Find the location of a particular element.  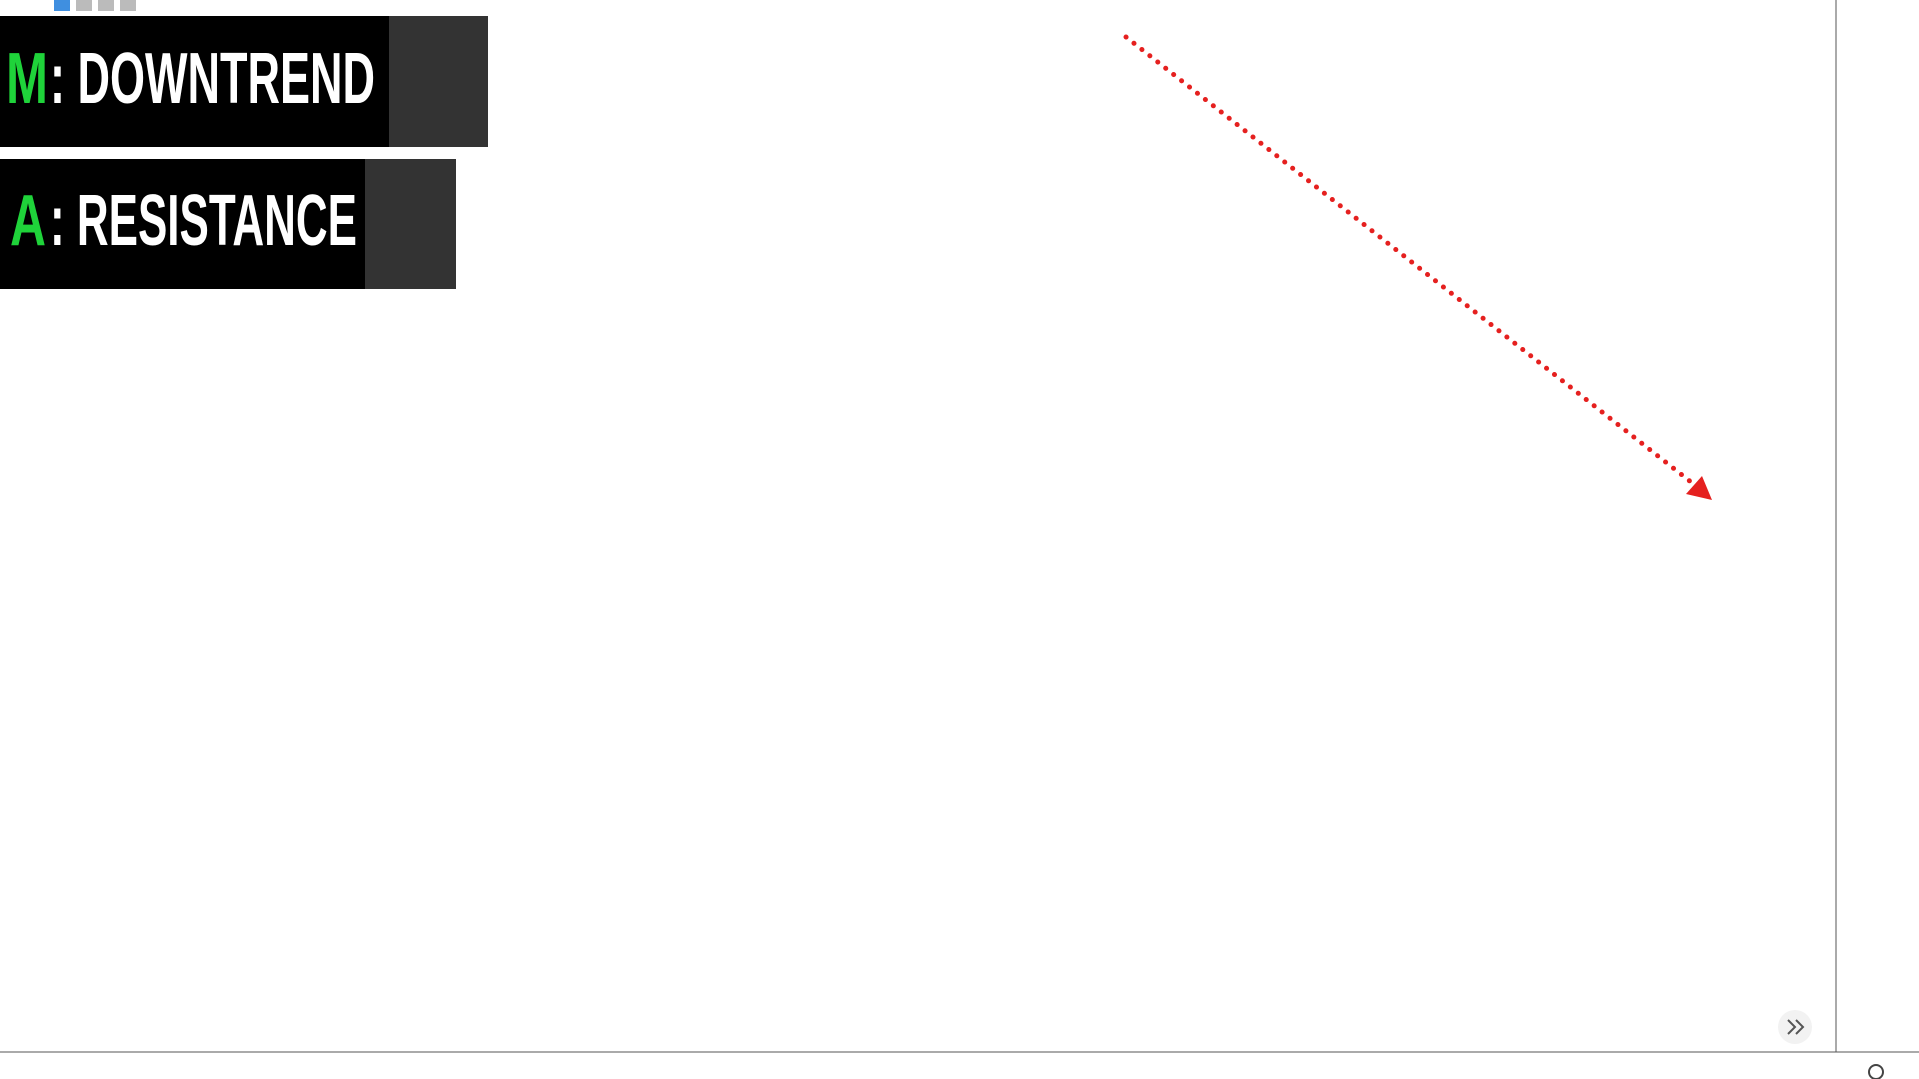

annotations: M : DOWNTREND A : RESISTANCE is located at coordinates (244, 152).